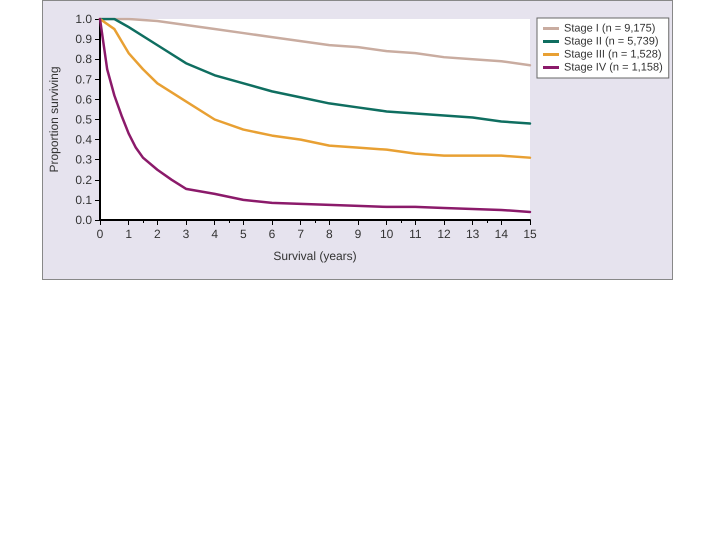  What do you see at coordinates (83, 139) in the screenshot?
I see `y-tick-label: 0.4` at bounding box center [83, 139].